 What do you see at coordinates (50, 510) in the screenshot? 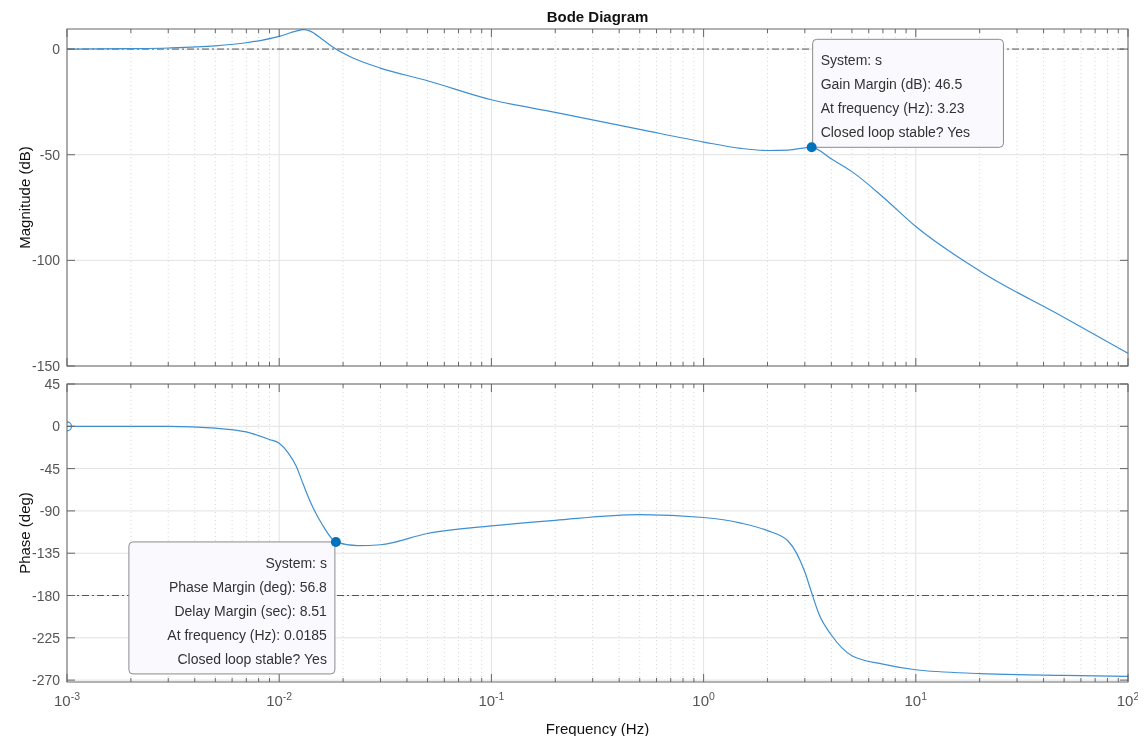
I see `y-tick-label: -90` at bounding box center [50, 510].